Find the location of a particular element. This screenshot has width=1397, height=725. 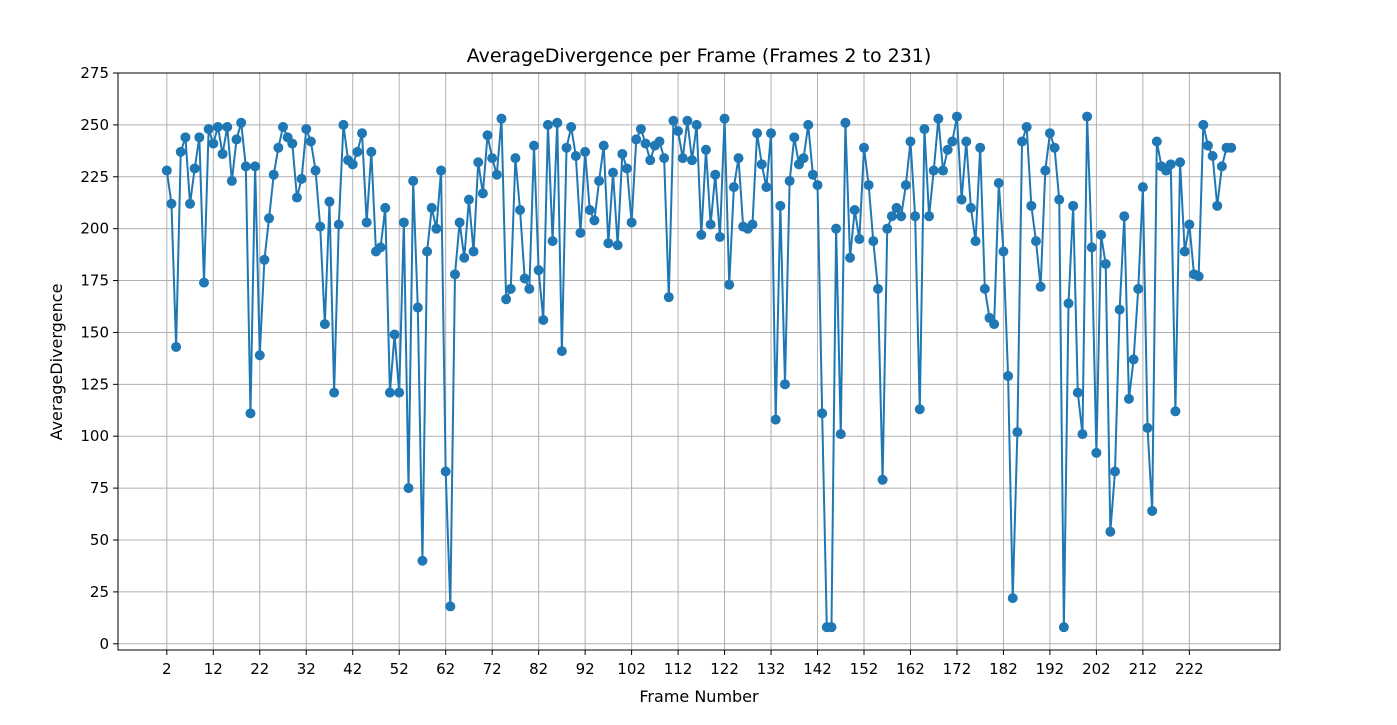

x-tick-label: 112 is located at coordinates (678, 669).